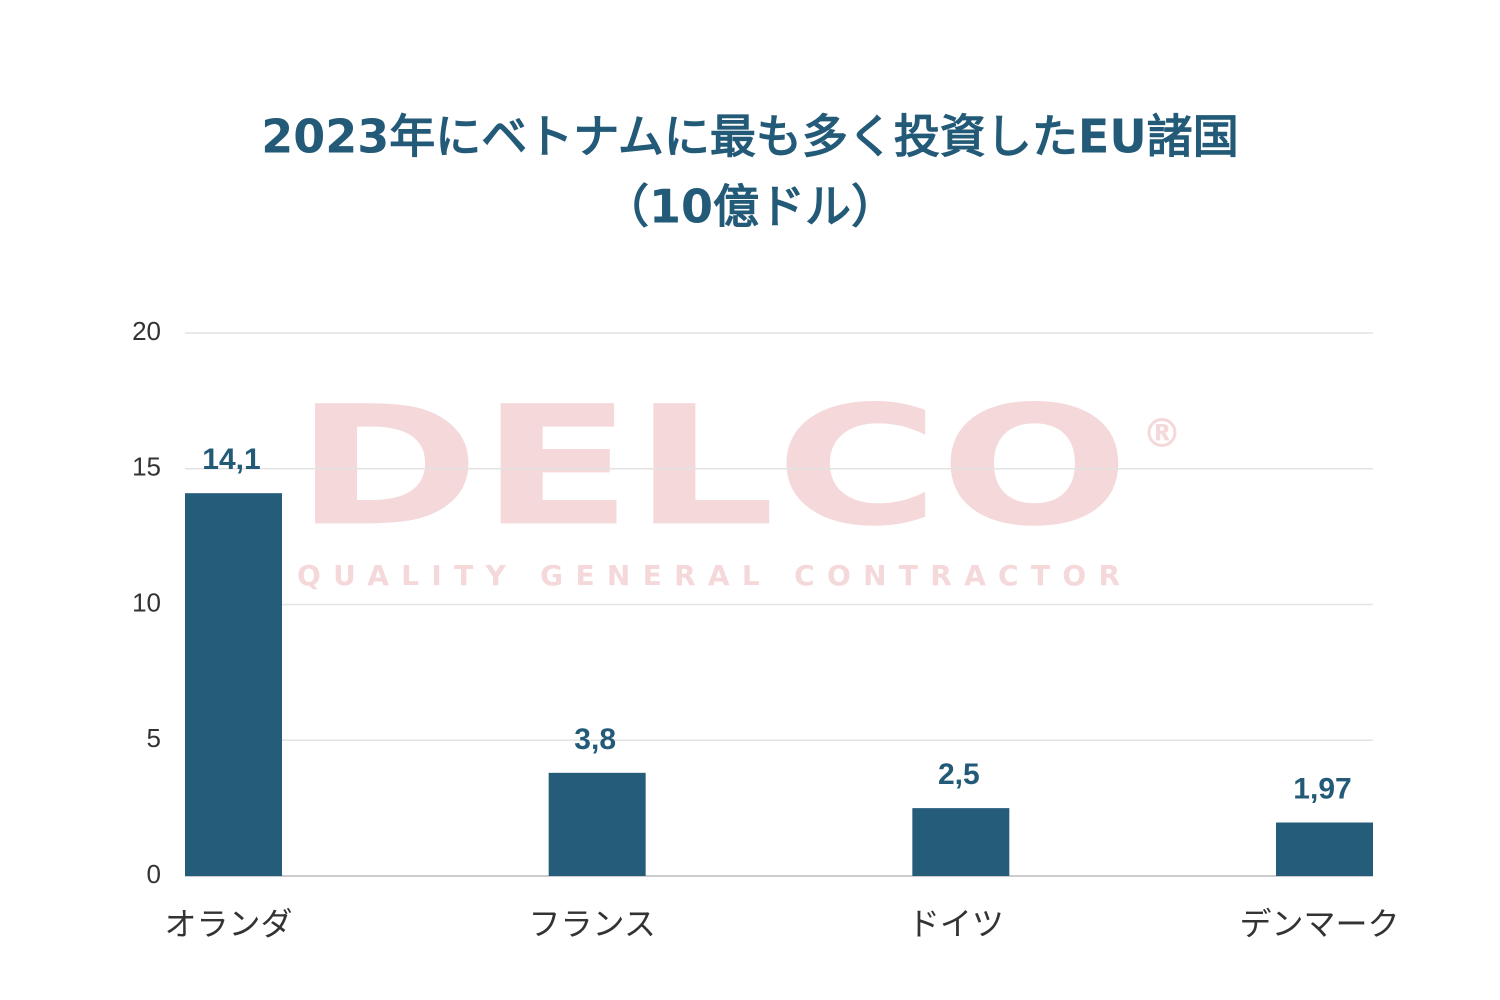 The height and width of the screenshot is (1000, 1500). I want to click on x-tick-label: フランス, so click(591, 924).